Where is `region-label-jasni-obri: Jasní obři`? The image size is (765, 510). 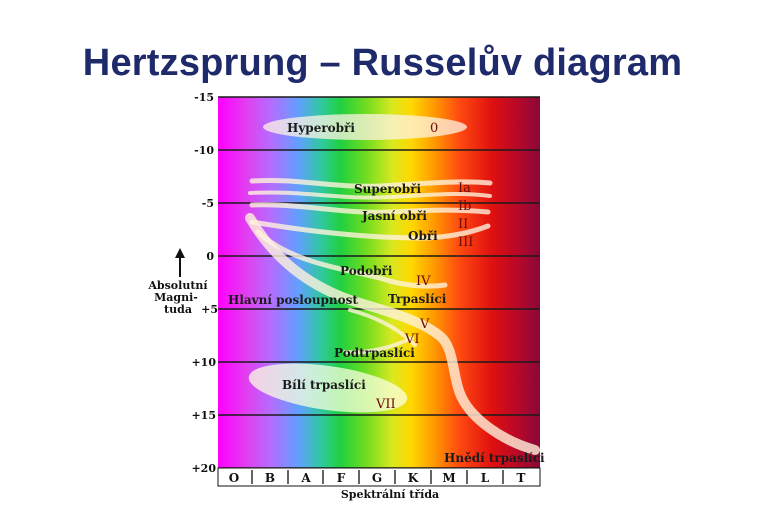
region-label-jasni-obri: Jasní obři is located at coordinates (394, 216).